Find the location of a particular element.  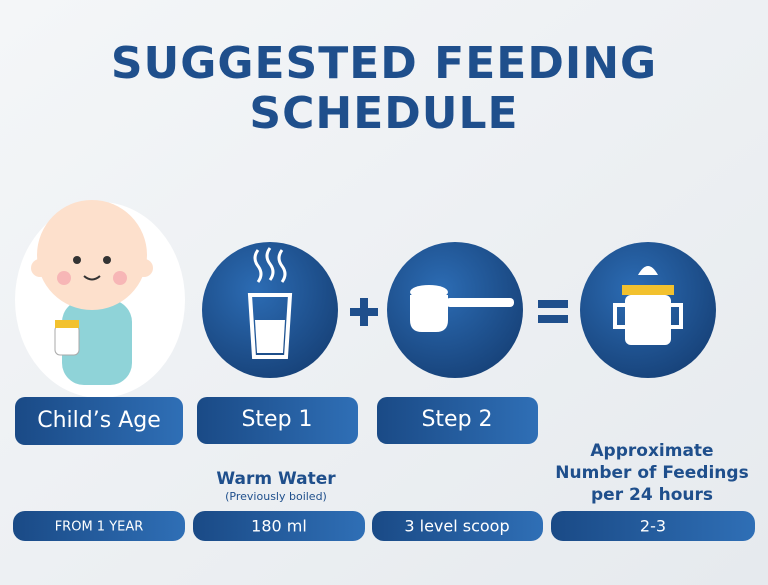

title-line: SCHEDULE is located at coordinates (383, 113).